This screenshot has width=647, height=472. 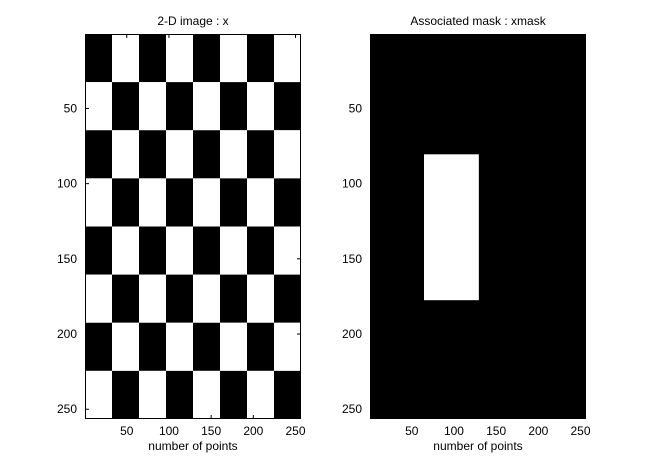 I want to click on mask-white-region, so click(x=451, y=227).